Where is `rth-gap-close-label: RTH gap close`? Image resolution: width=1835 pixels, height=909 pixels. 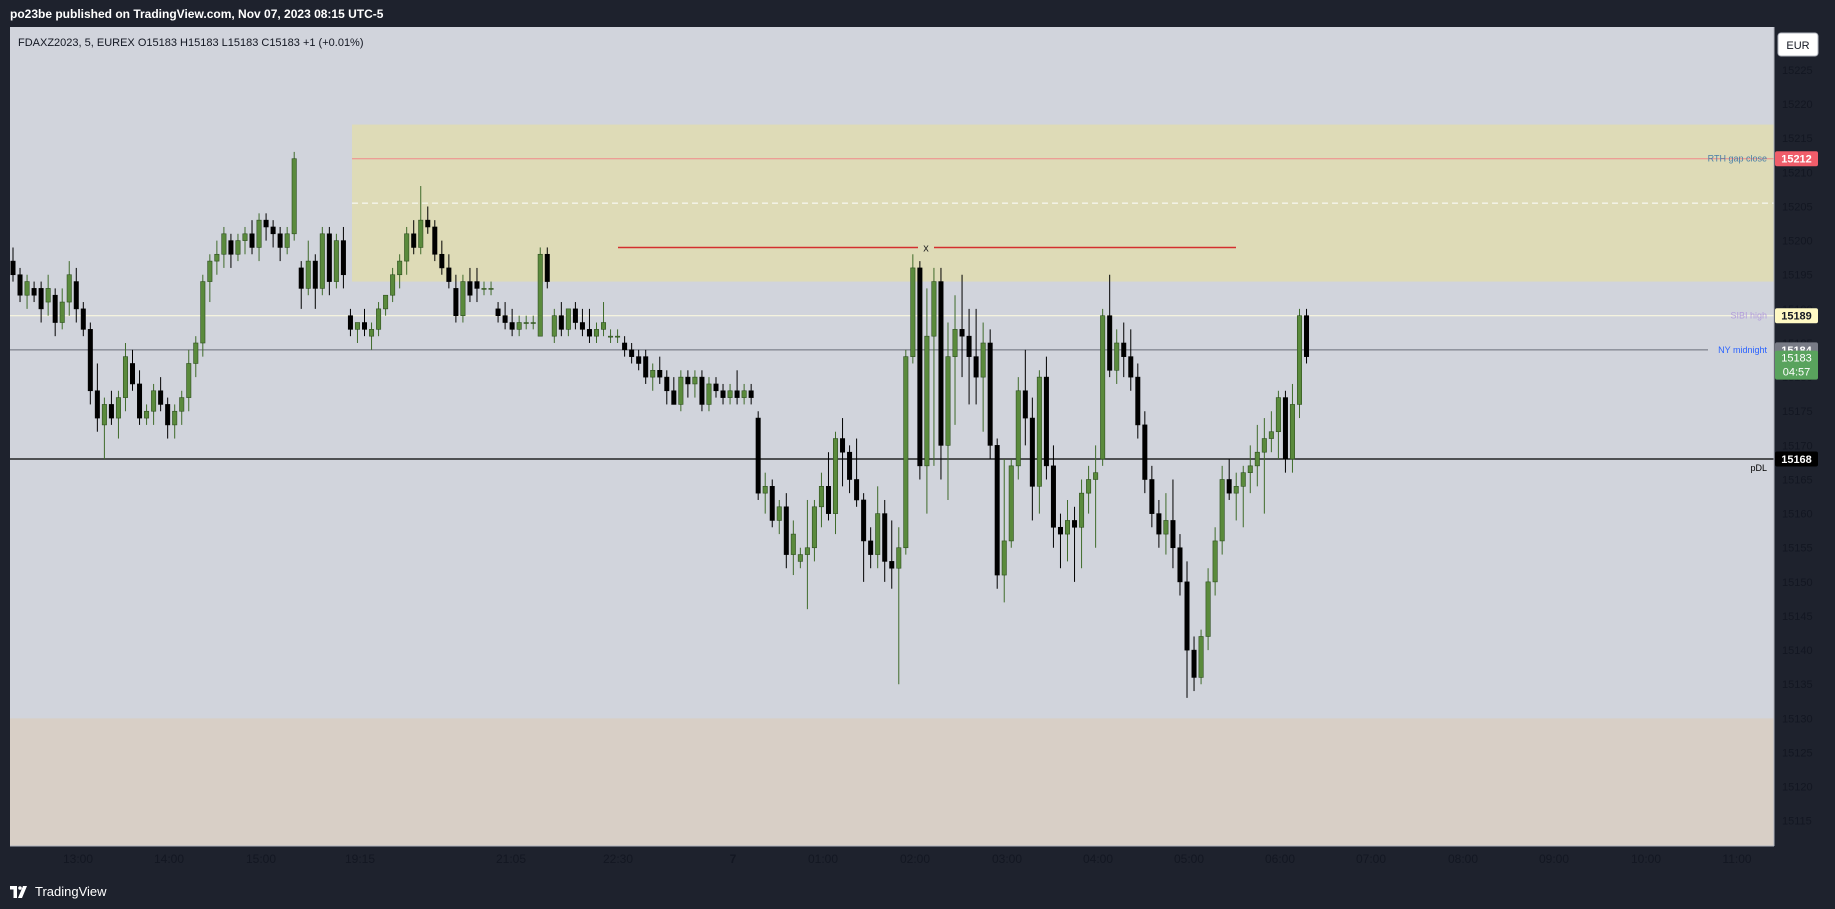 rth-gap-close-label: RTH gap close is located at coordinates (1737, 159).